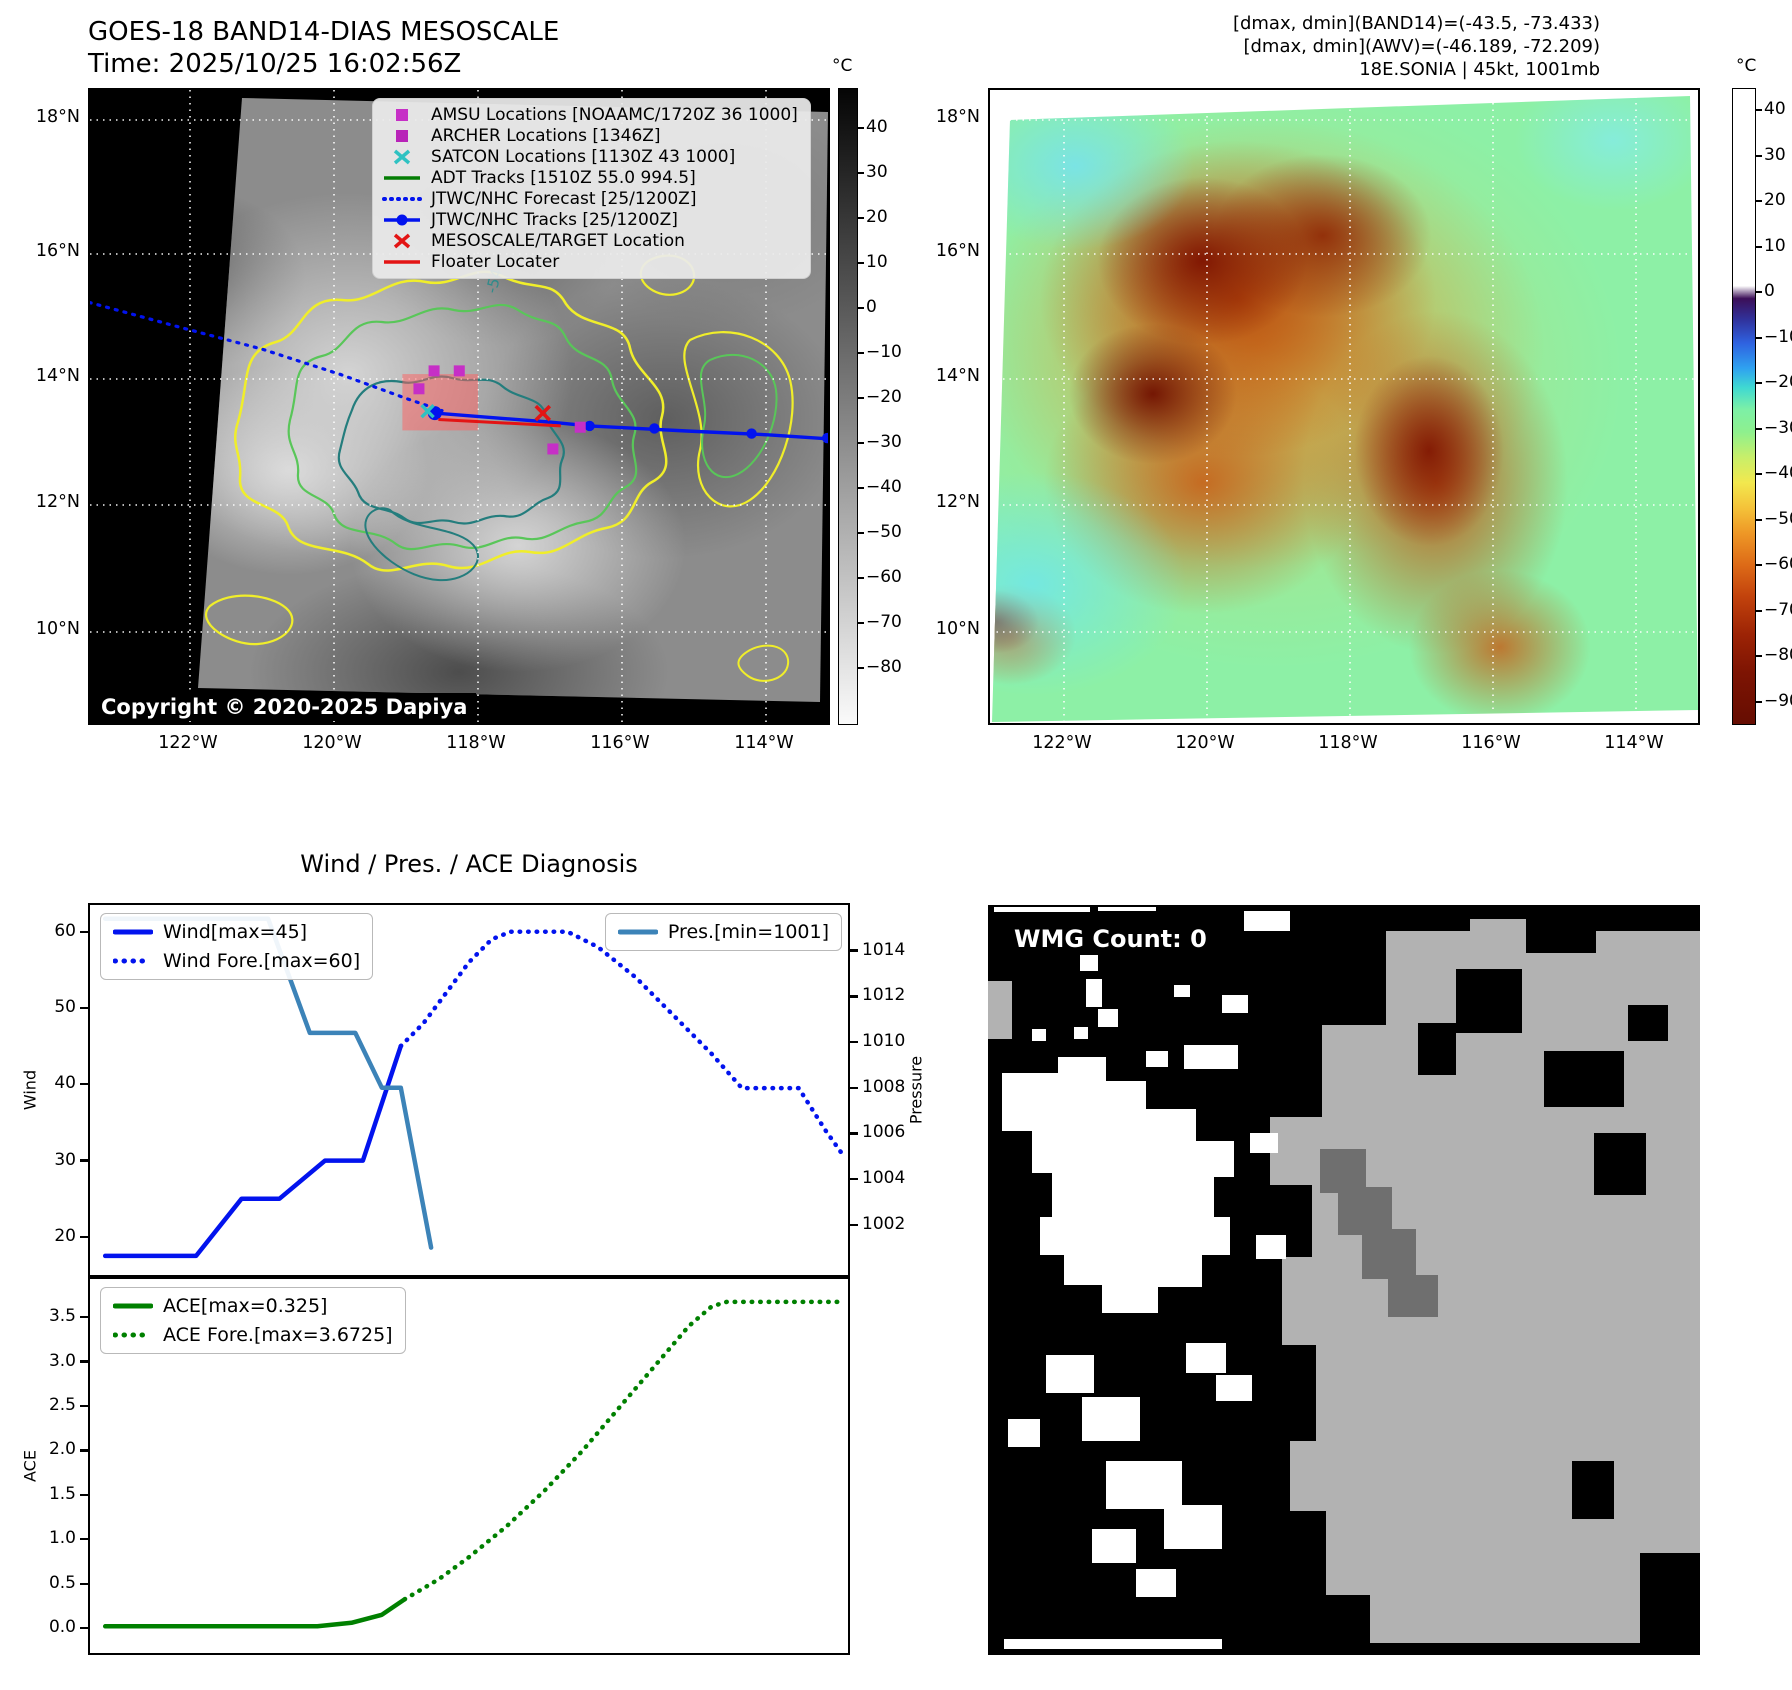  Describe the element at coordinates (262, 961) in the screenshot. I see `chart-legend-label: Wind Fore.[max=60]` at that location.